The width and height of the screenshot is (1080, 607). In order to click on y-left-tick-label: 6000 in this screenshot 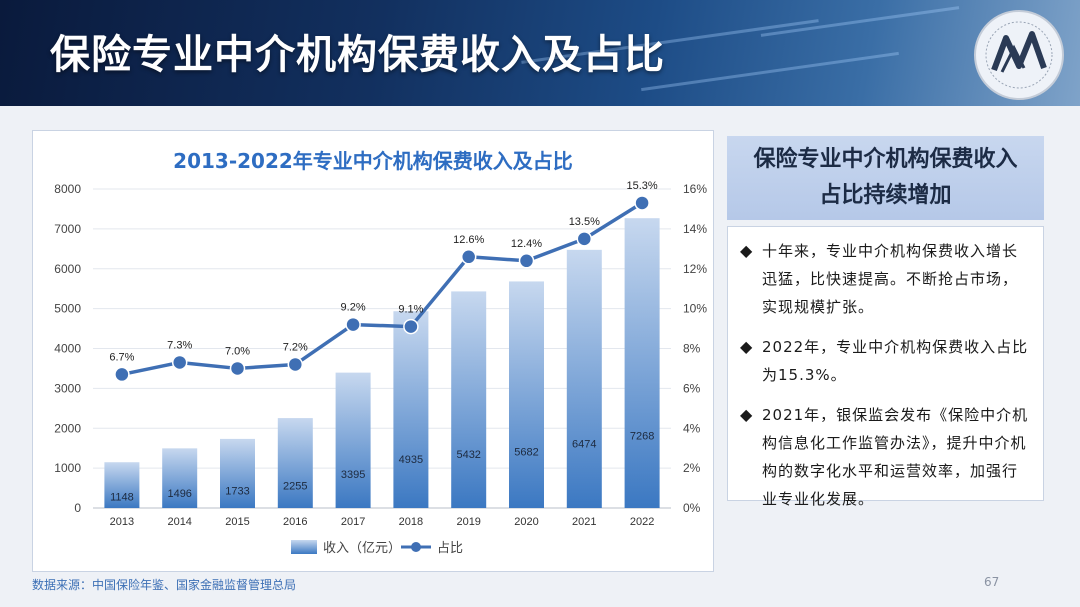, I will do `click(67, 269)`.